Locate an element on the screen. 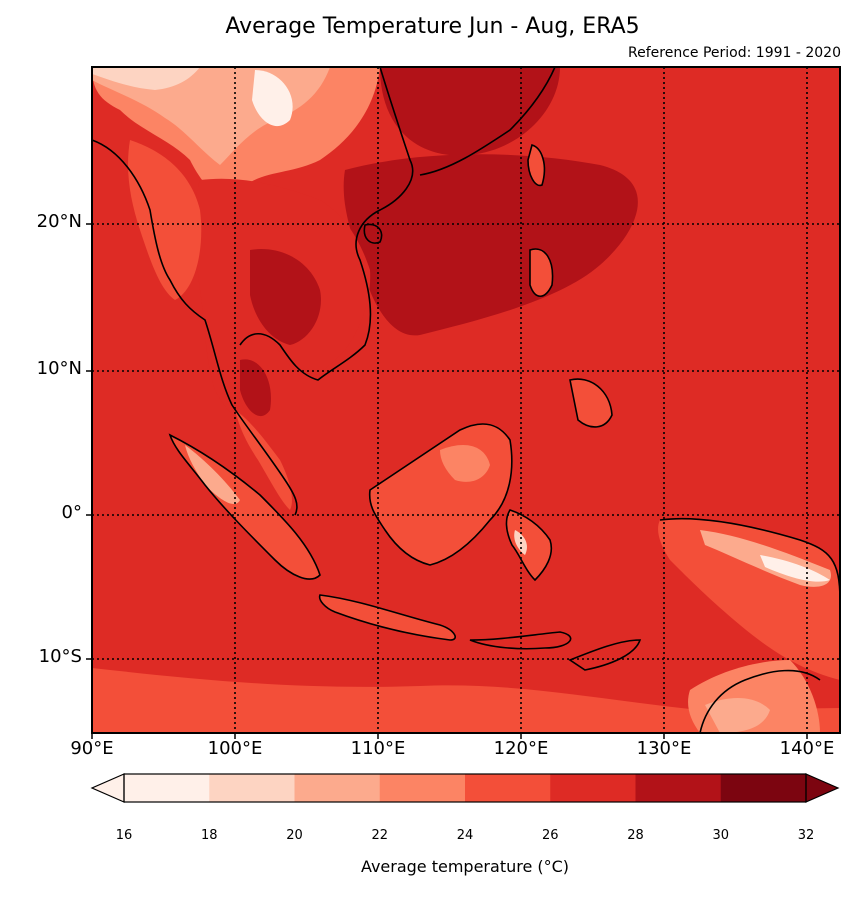 Image resolution: width=865 pixels, height=899 pixels. colorbar-tick-label: 28 is located at coordinates (635, 835).